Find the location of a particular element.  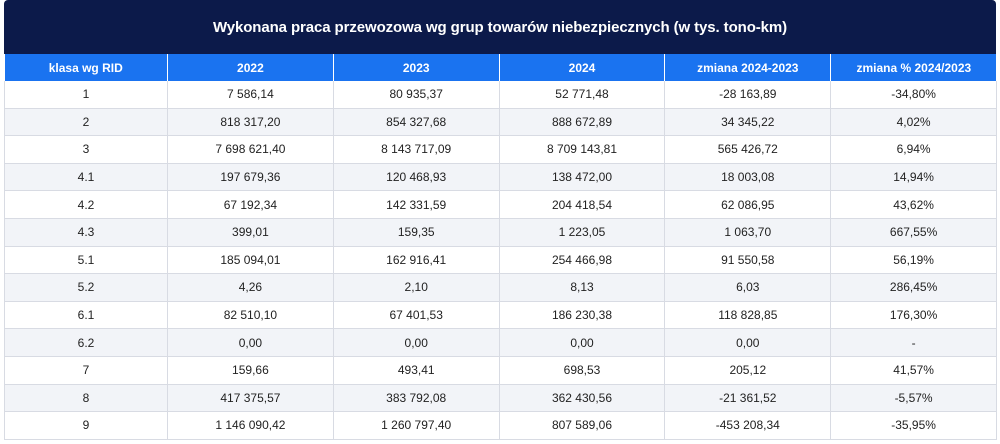

value-2023-cell: 2,10 is located at coordinates (416, 287).